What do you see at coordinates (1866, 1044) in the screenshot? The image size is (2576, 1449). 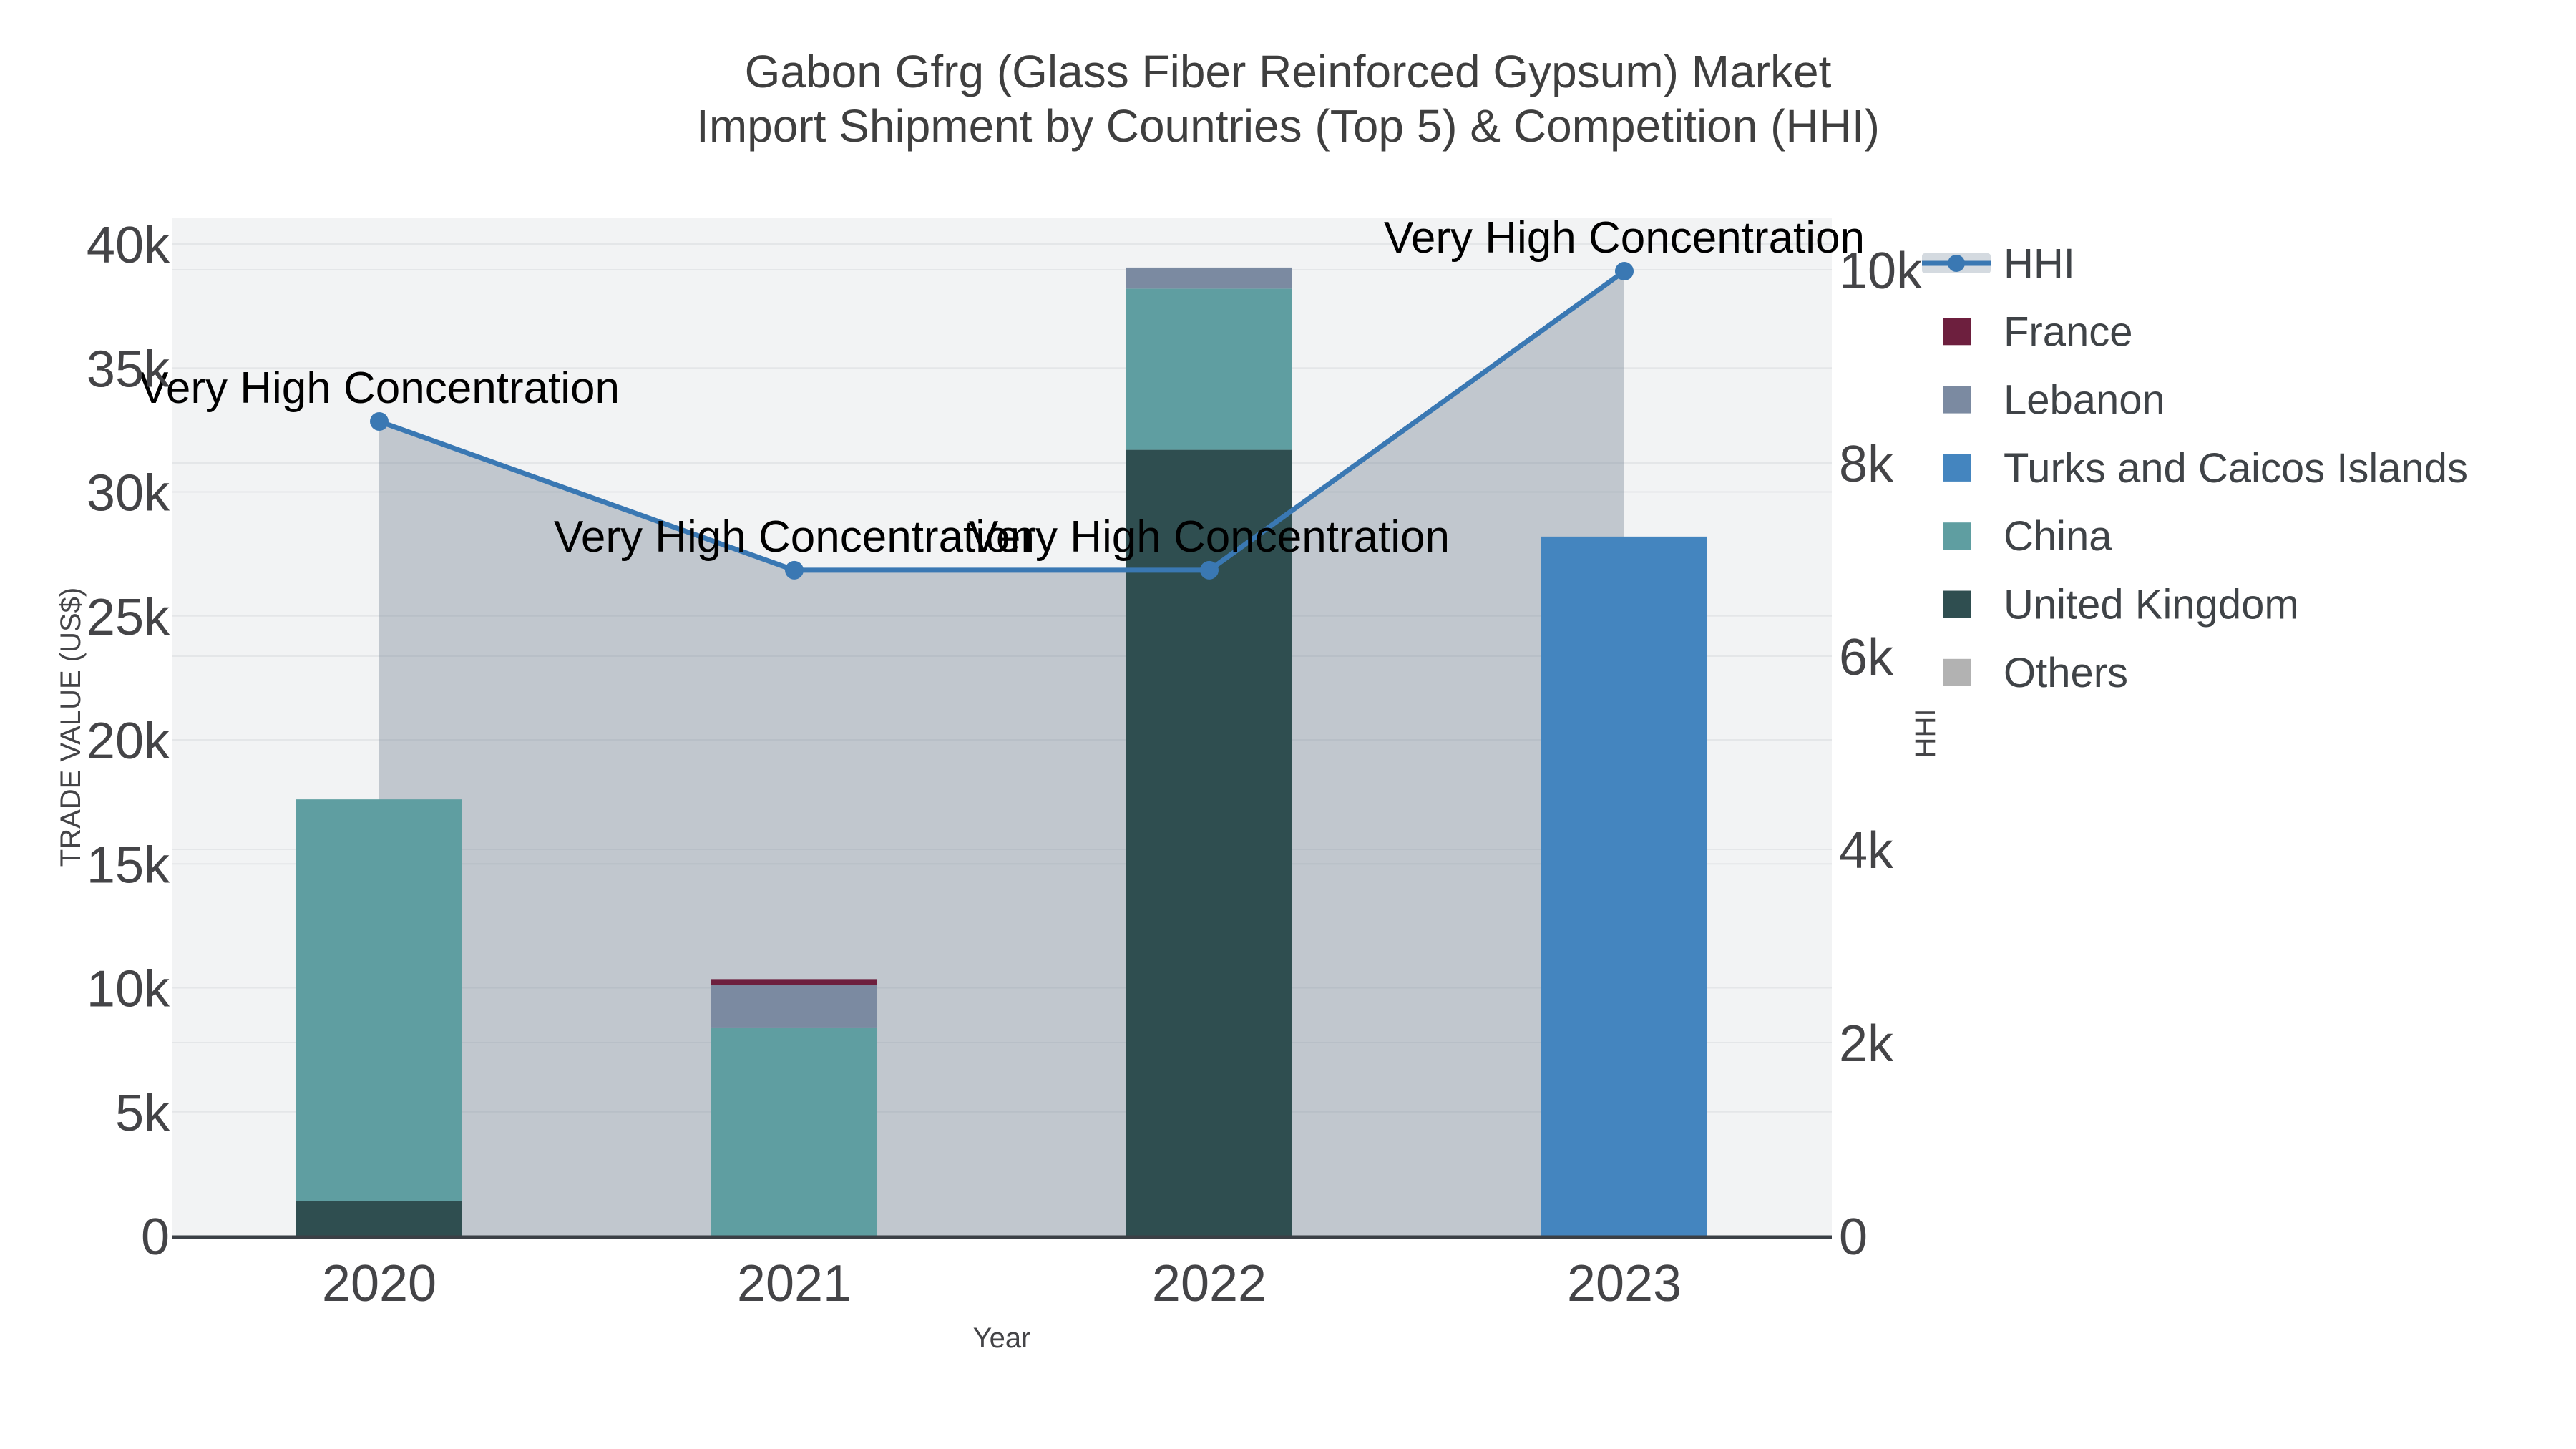 I see `y-right-tick-label-2k: 2k` at bounding box center [1866, 1044].